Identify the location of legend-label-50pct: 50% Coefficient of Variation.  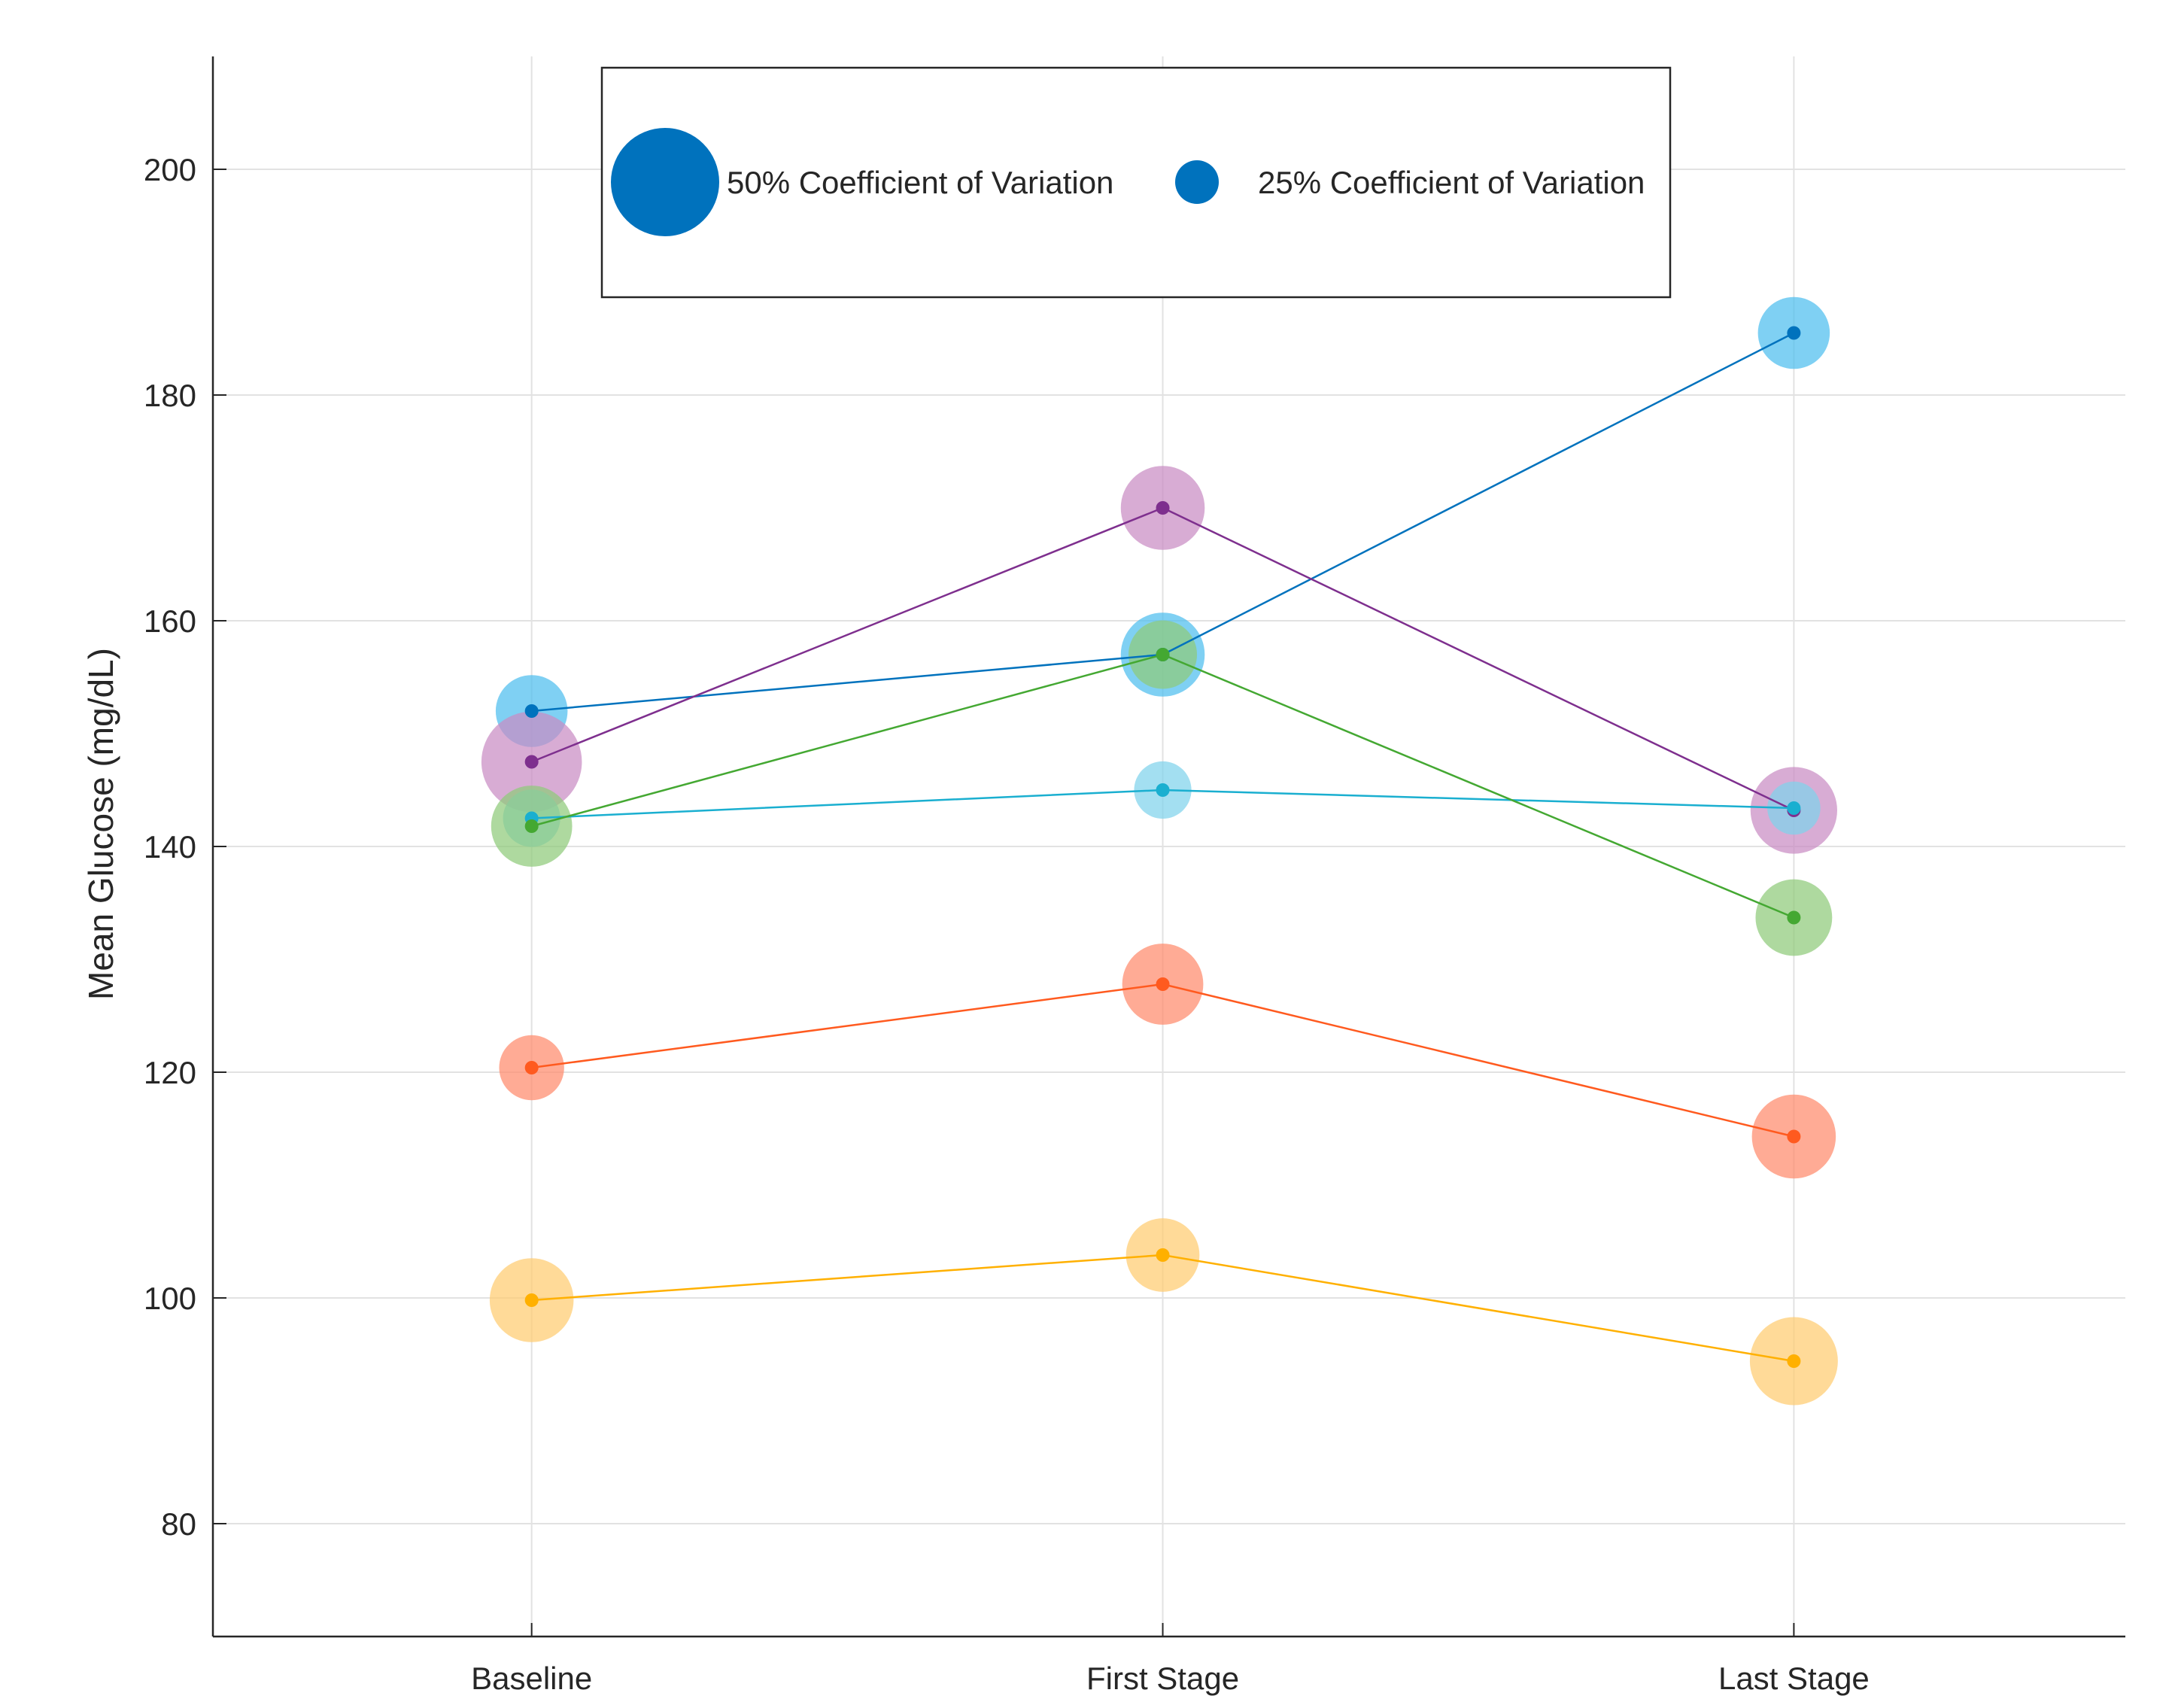
(920, 182).